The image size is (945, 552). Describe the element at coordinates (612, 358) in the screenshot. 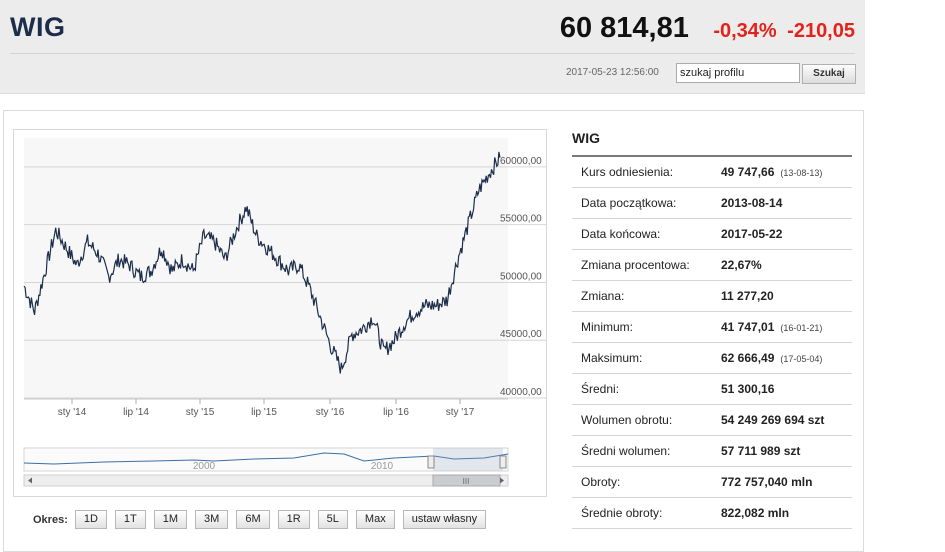

I see `stats-label: Maksimum:` at that location.